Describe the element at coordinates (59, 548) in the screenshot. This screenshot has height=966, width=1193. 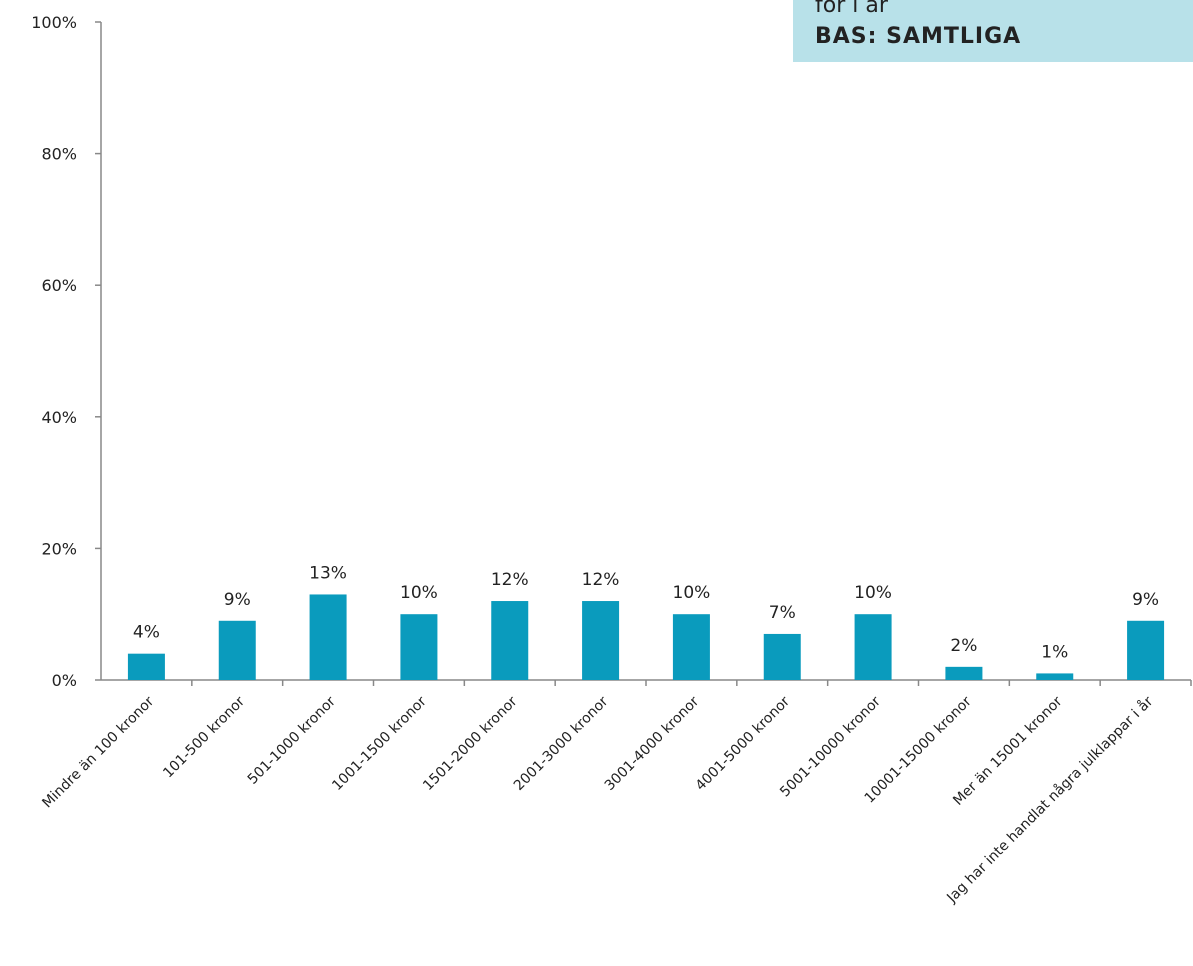
I see `y-tick-label: 20%` at that location.